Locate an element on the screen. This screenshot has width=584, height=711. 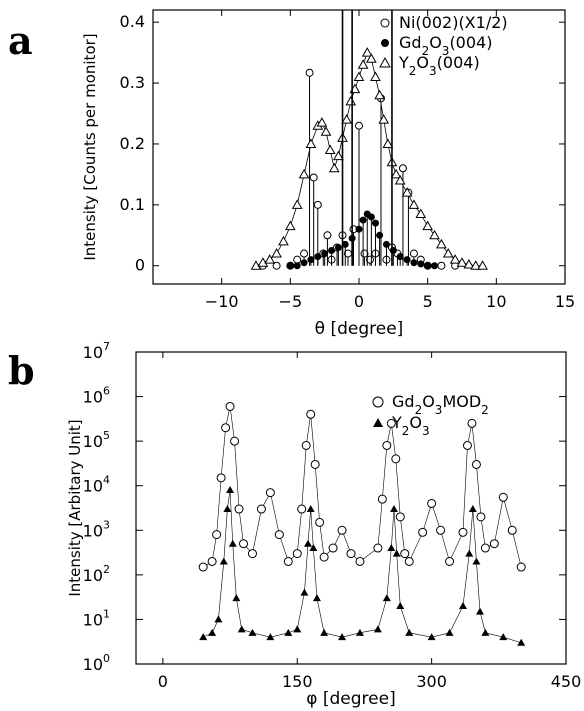
chart-a-xtick-label: −5 is located at coordinates (291, 301).